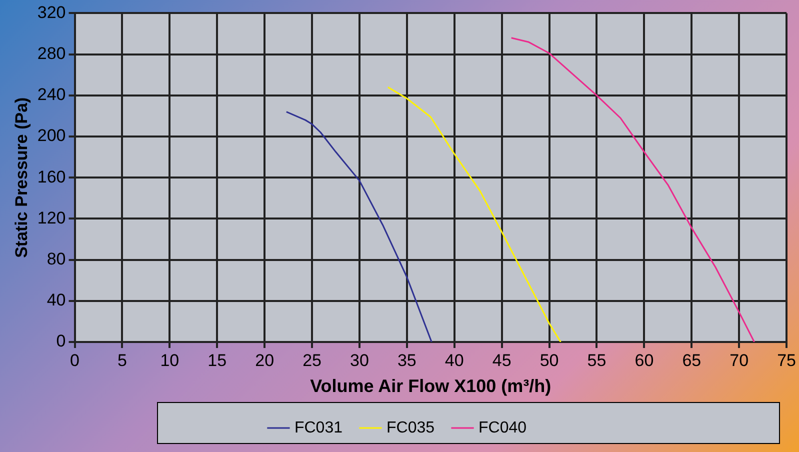 The image size is (799, 452). Describe the element at coordinates (596, 360) in the screenshot. I see `x-tick-label: 55` at that location.